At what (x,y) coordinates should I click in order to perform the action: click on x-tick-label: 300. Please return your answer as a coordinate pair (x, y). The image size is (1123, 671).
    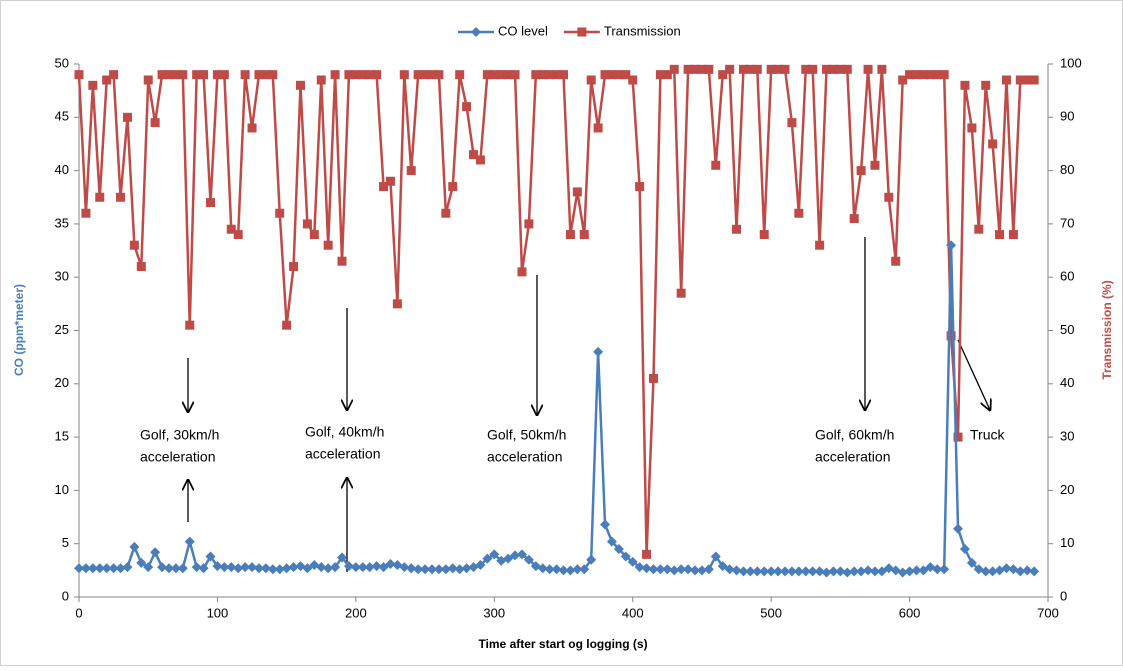
    Looking at the image, I should click on (494, 612).